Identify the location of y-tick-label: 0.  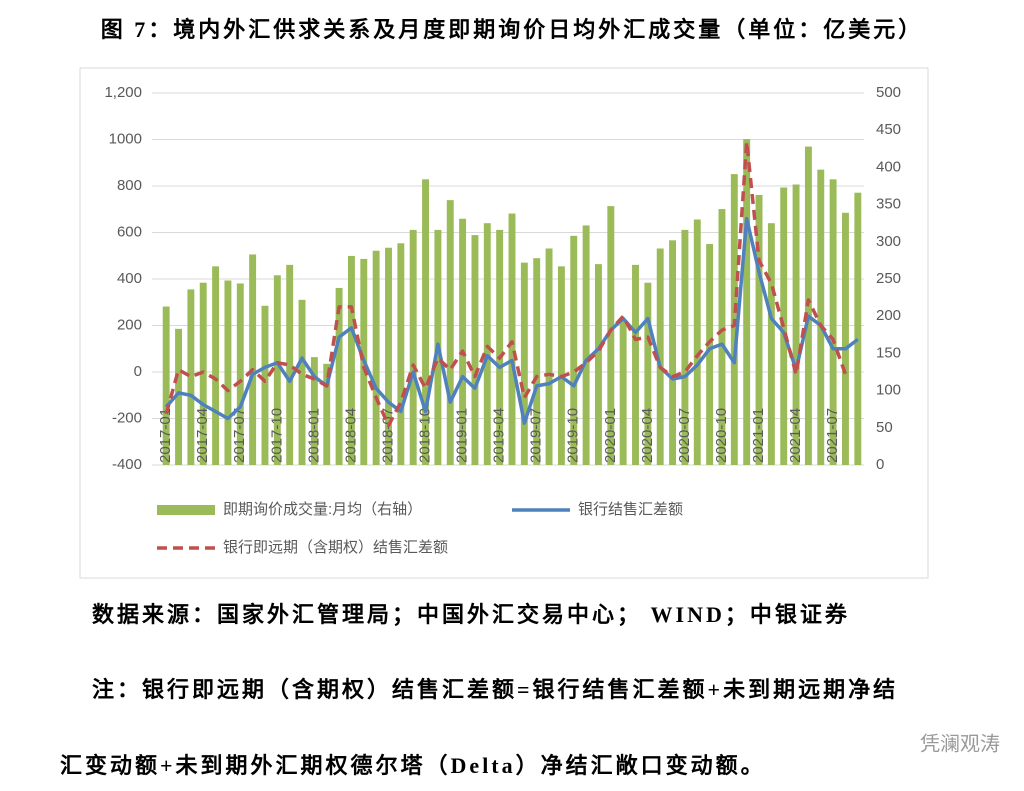
(138, 371).